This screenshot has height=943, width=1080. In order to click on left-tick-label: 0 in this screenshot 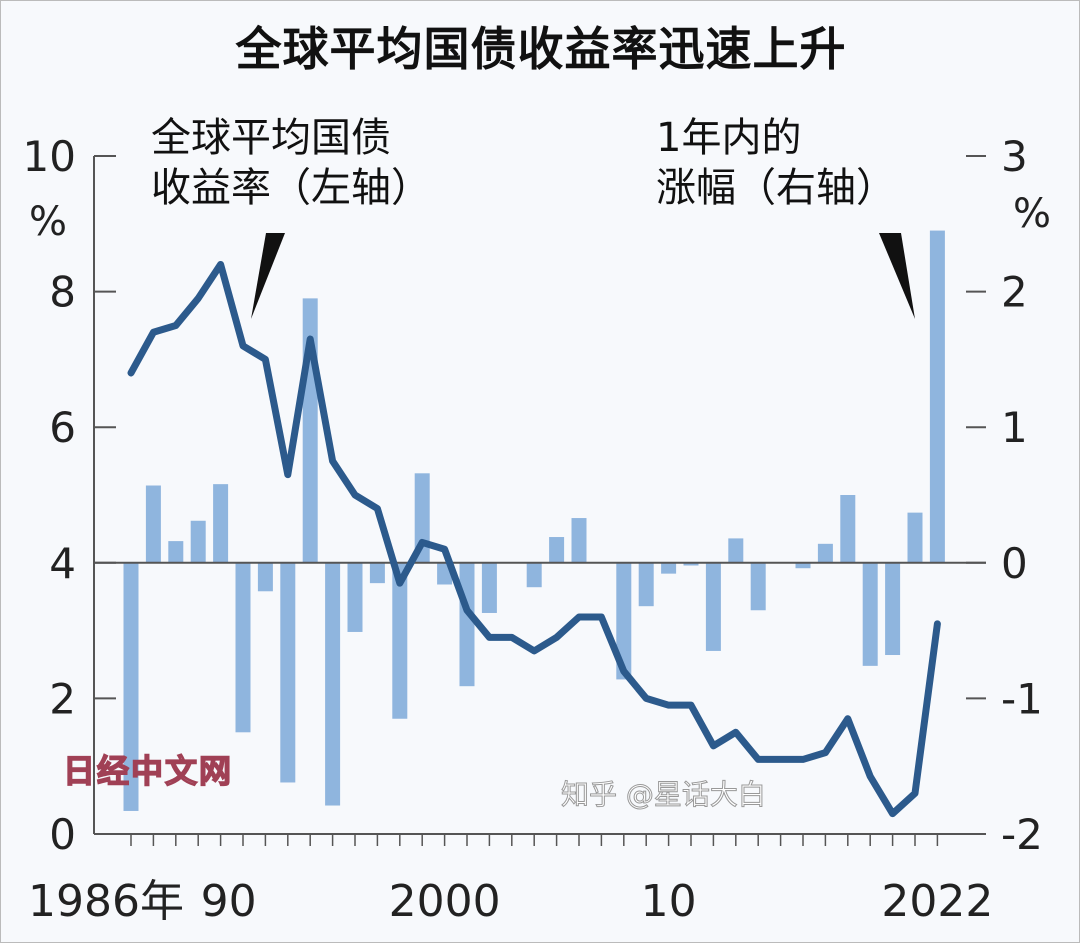, I will do `click(62, 834)`.